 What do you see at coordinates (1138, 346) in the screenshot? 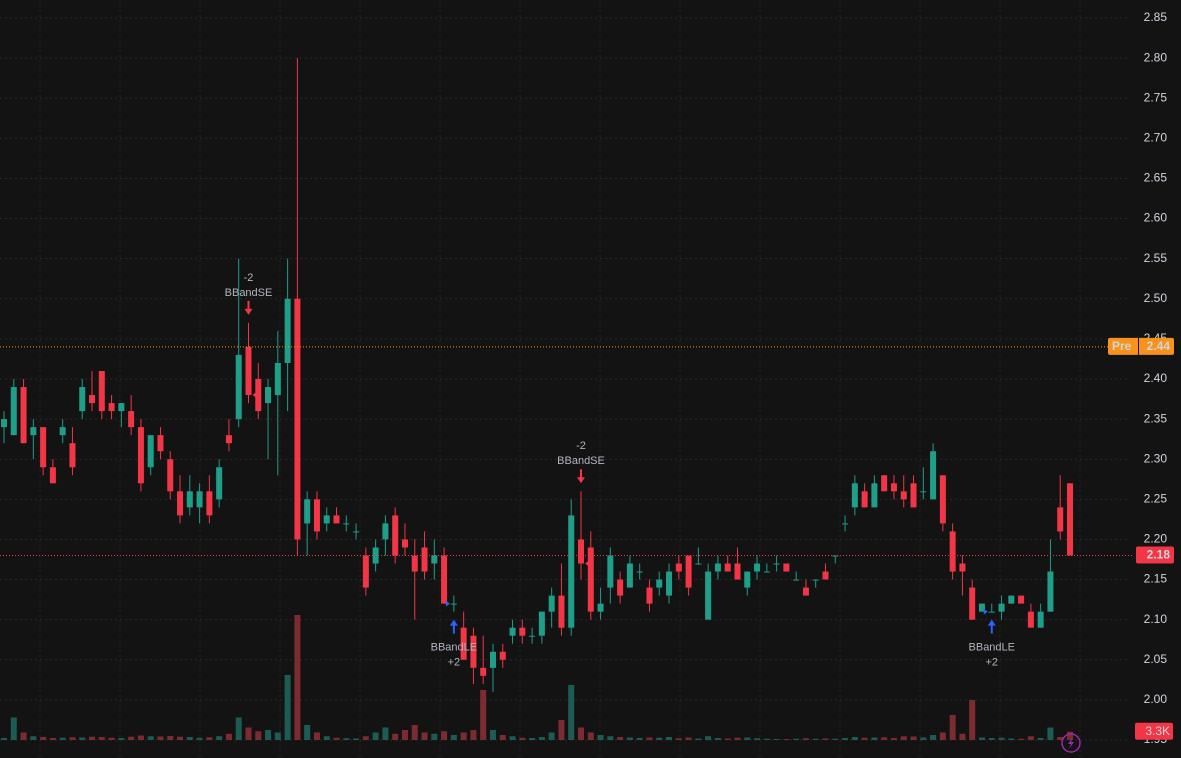
I see `price-tag-divider` at bounding box center [1138, 346].